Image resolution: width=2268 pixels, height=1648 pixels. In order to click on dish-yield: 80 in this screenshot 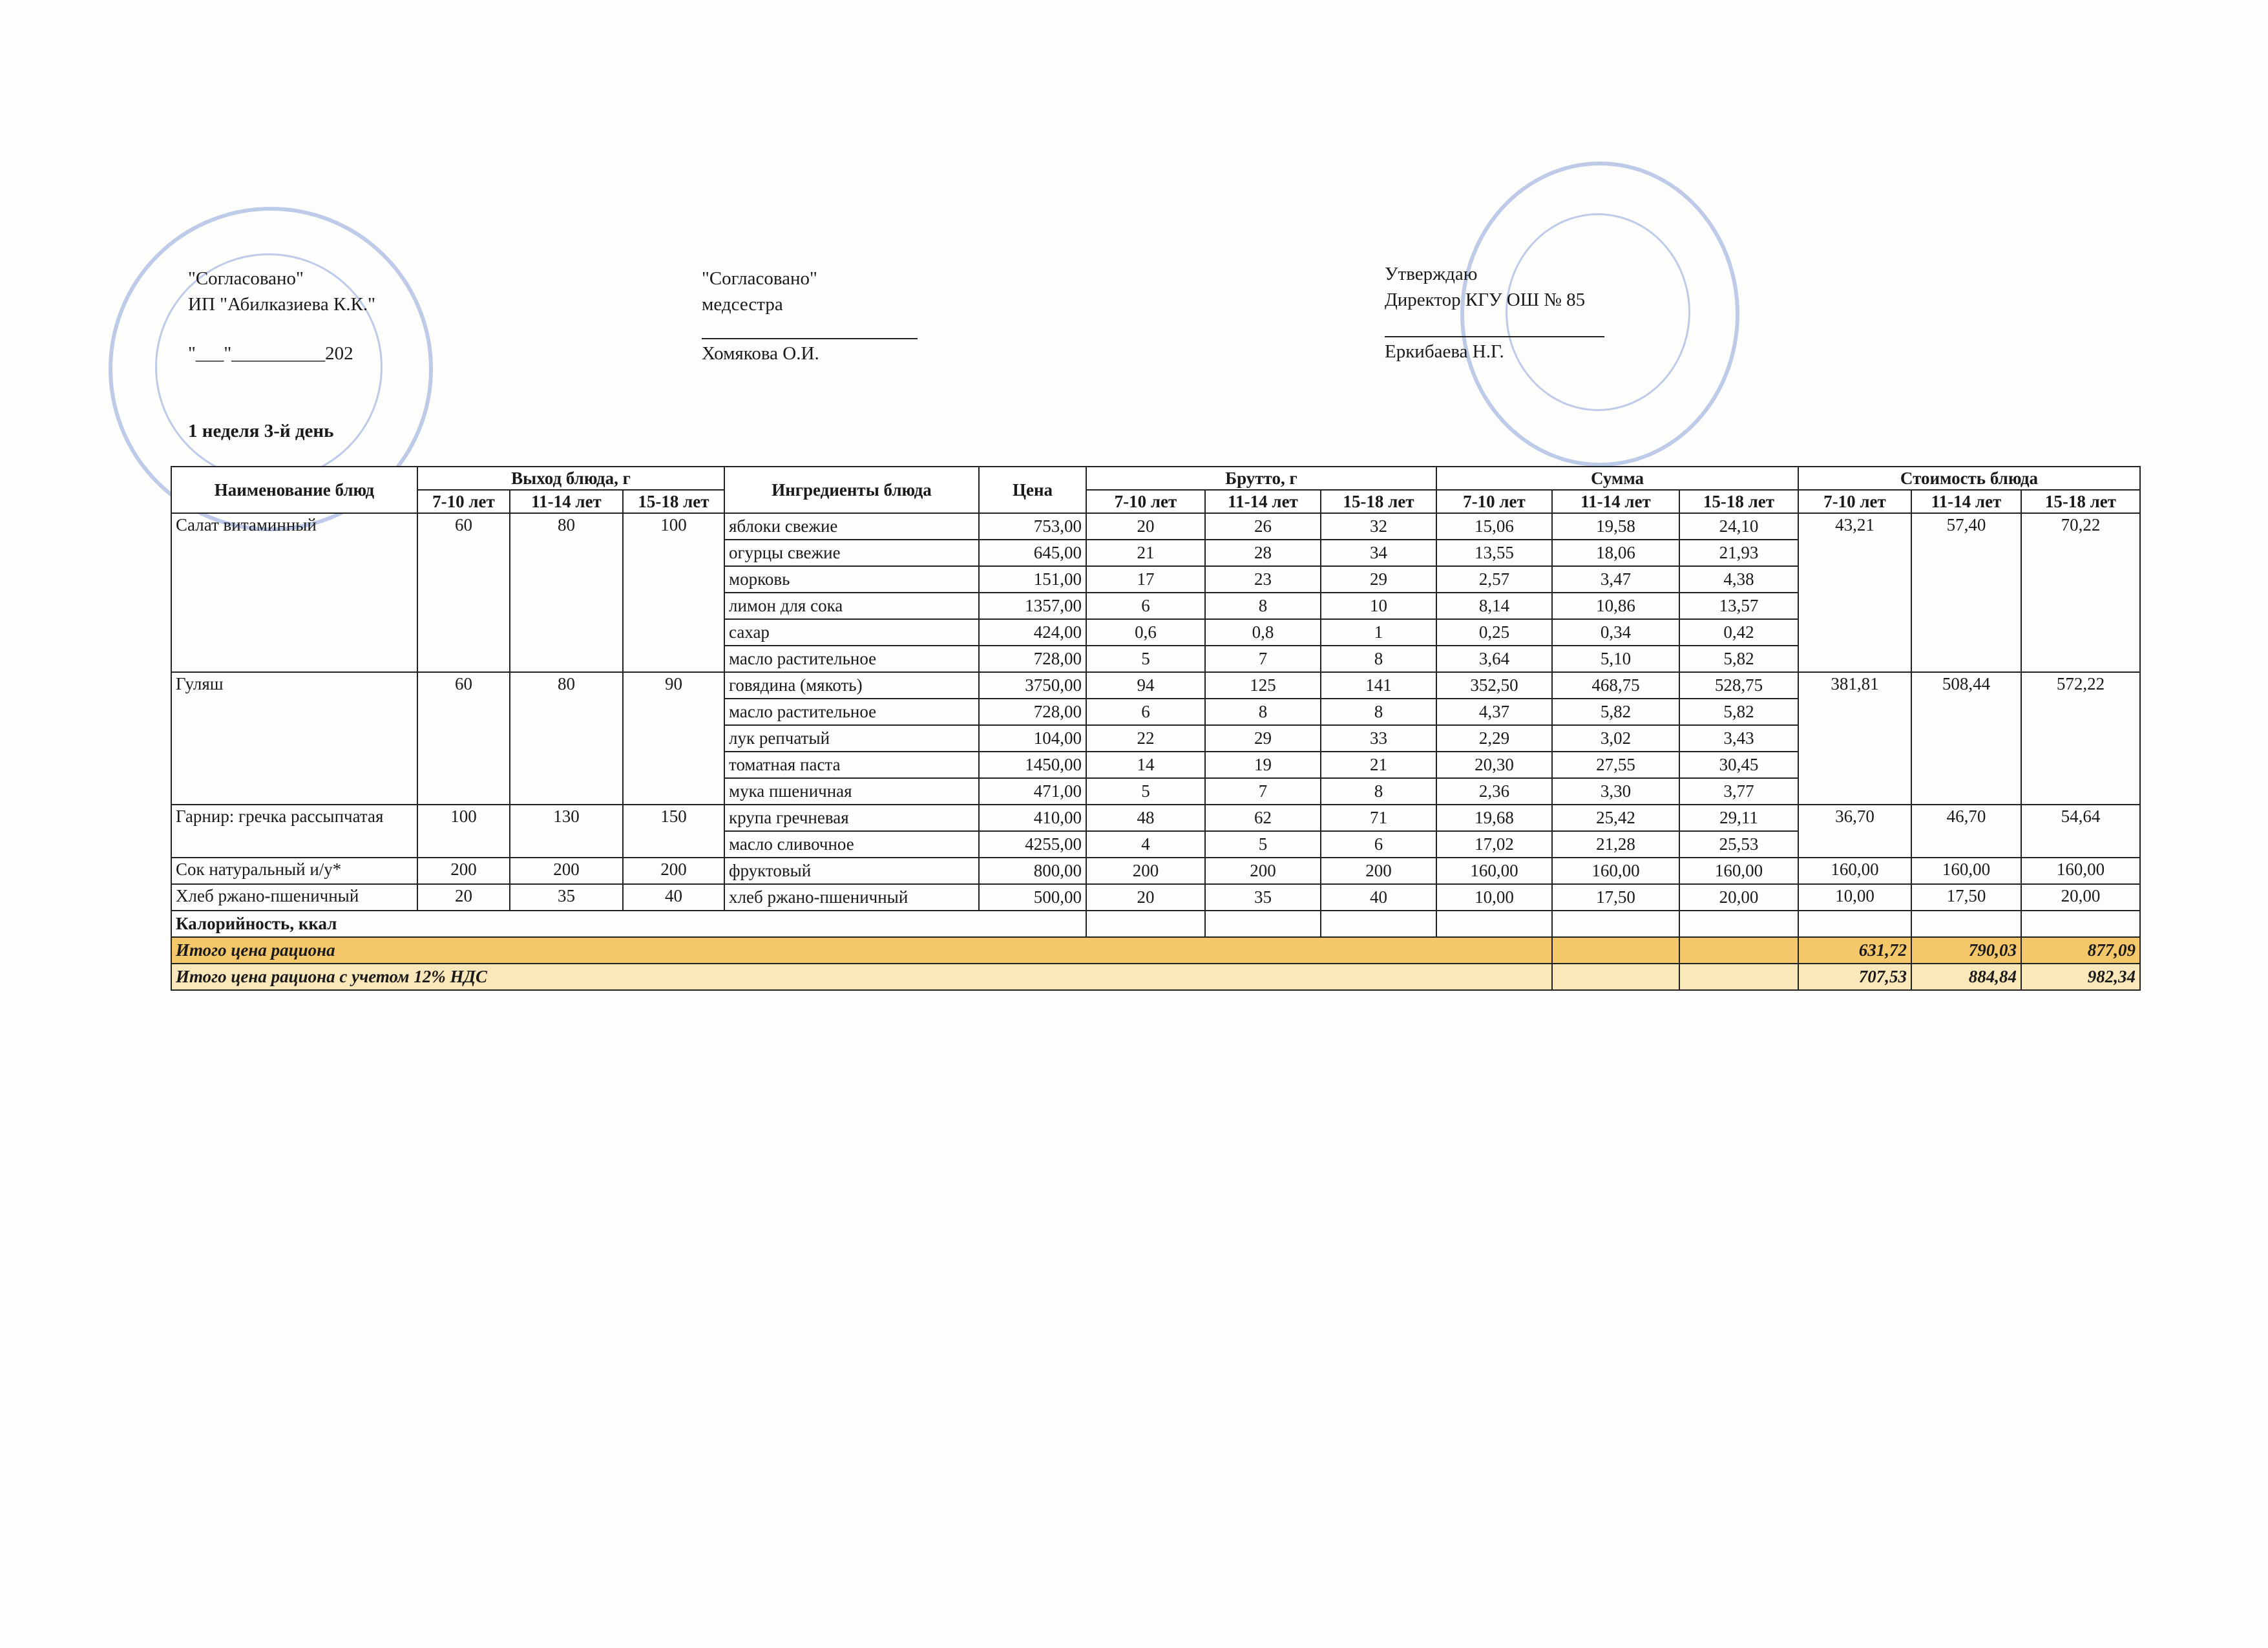, I will do `click(566, 592)`.